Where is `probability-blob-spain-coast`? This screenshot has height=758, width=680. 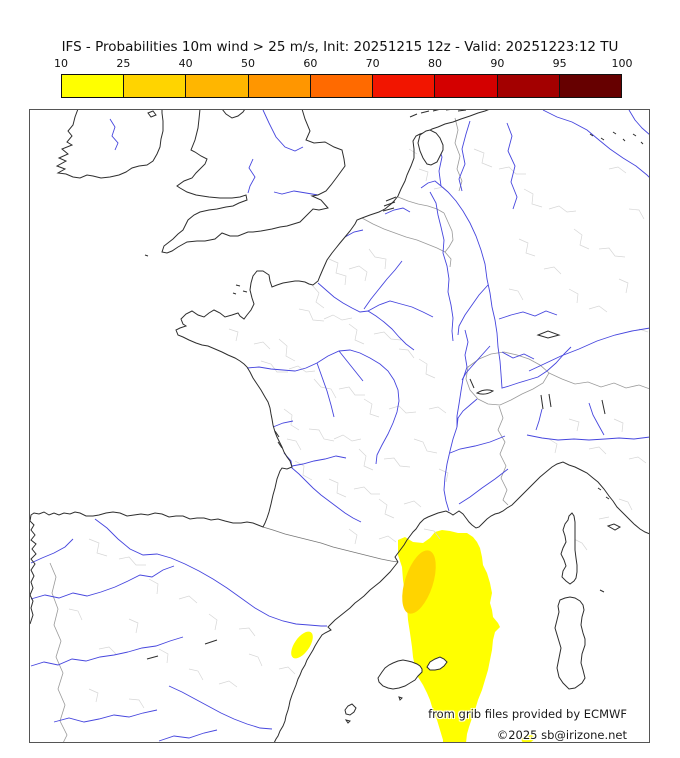 probability-blob-spain-coast is located at coordinates (302, 645).